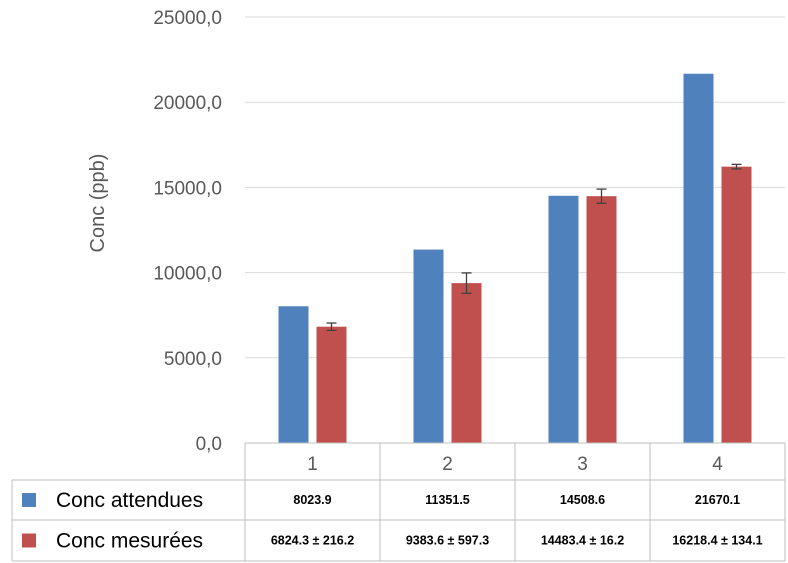 This screenshot has height=563, width=788. What do you see at coordinates (187, 274) in the screenshot?
I see `y-tick-label: 10000,0` at bounding box center [187, 274].